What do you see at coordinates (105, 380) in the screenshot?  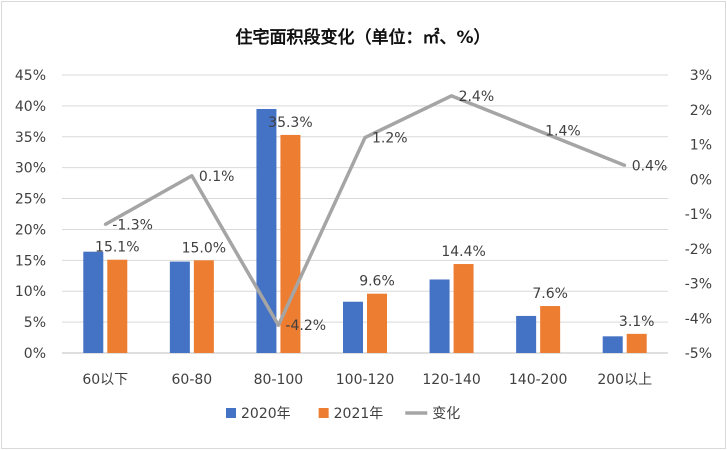 I see `x-category-label: 60以下` at bounding box center [105, 380].